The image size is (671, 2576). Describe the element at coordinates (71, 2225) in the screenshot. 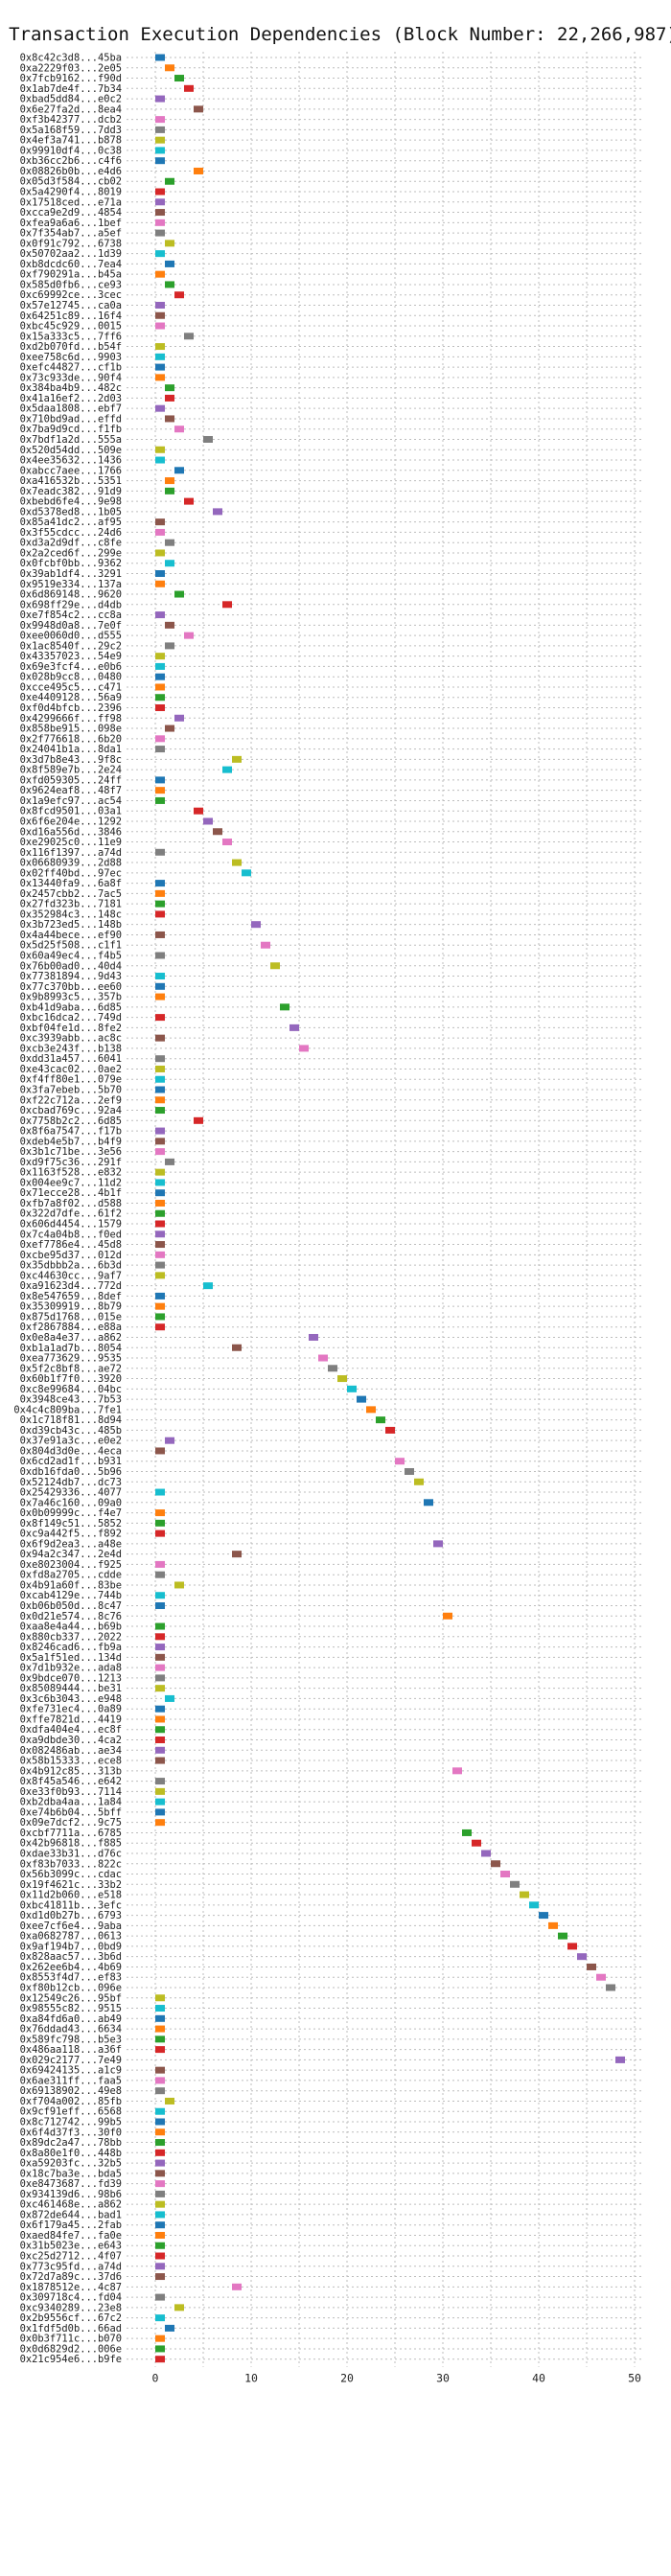

I see `transaction-label: 0x6f179a45...2fab` at that location.